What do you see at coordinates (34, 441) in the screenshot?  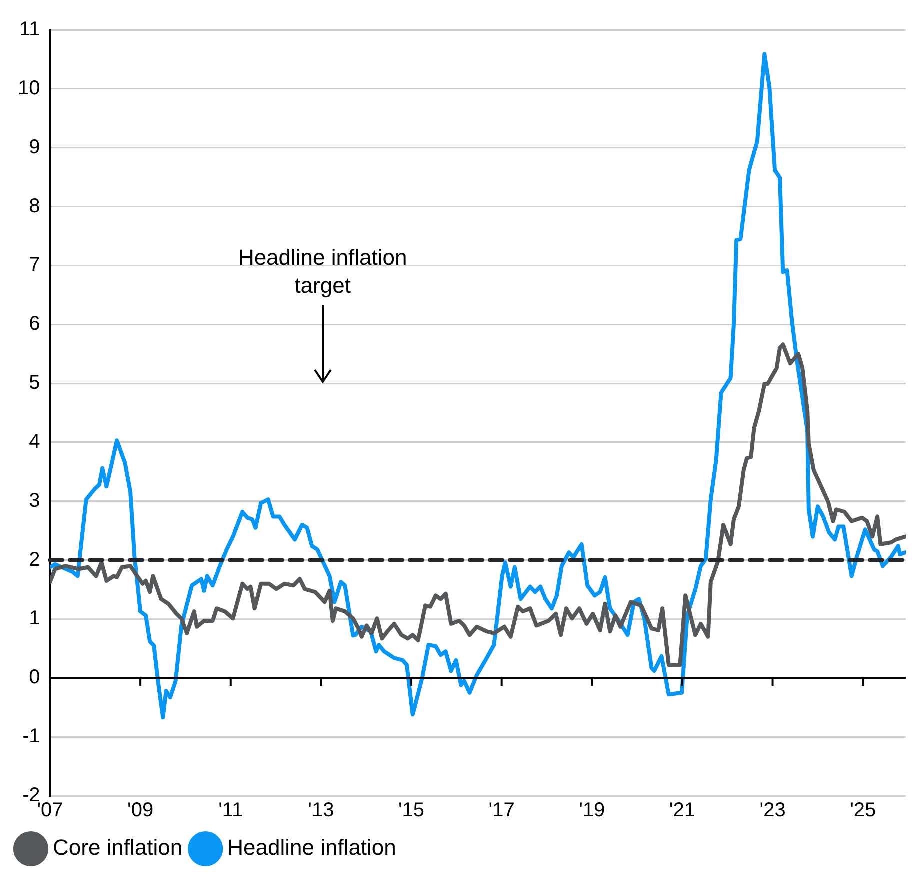 I see `y-tick-label: 4` at bounding box center [34, 441].